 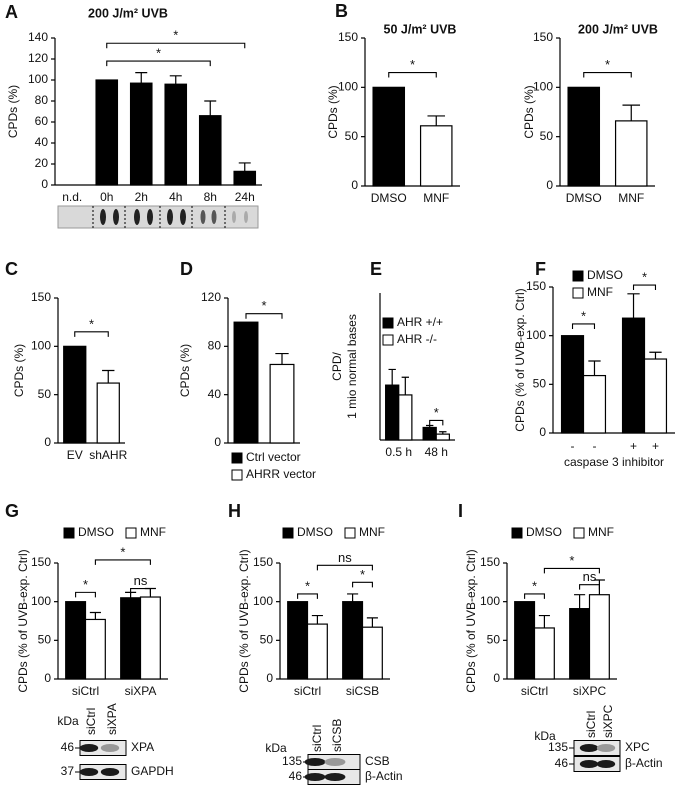 What do you see at coordinates (158, 217) in the screenshot?
I see `blot-strip` at bounding box center [158, 217].